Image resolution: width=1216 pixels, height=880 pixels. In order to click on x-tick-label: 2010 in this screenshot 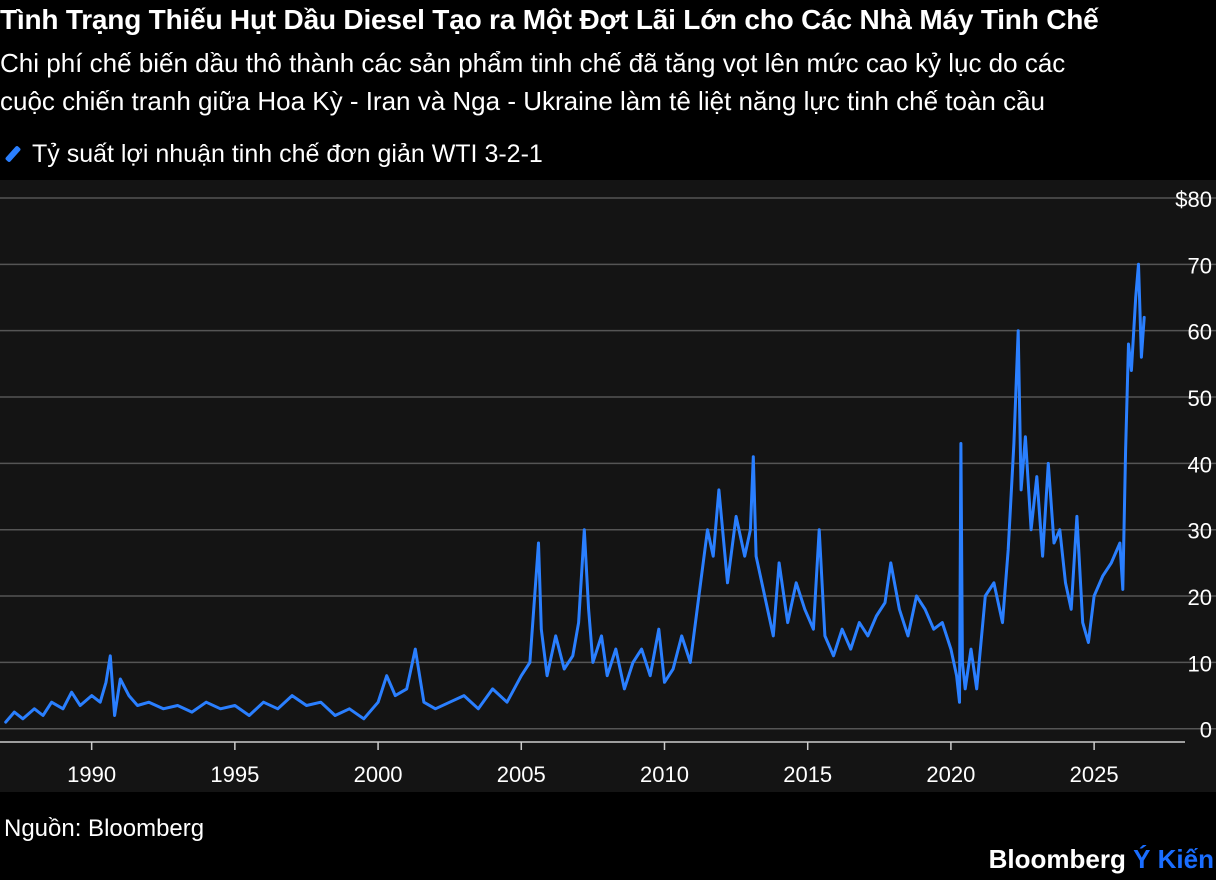, I will do `click(664, 774)`.